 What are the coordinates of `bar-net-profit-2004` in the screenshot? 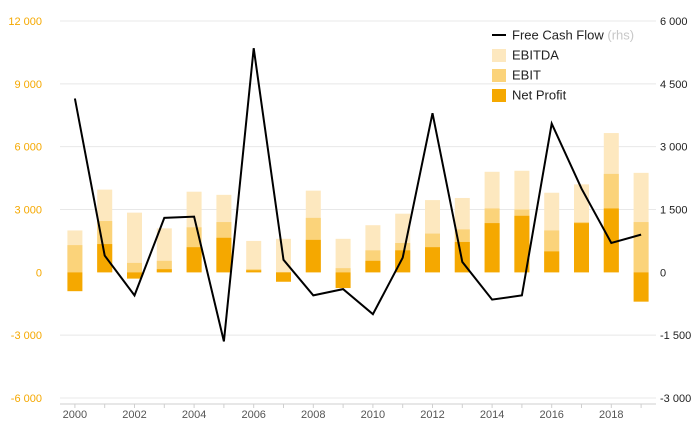 It's located at (194, 260).